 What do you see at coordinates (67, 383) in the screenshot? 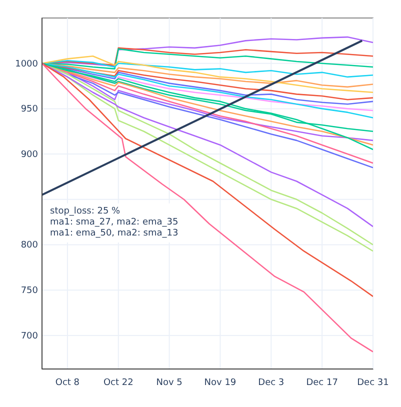
I see `x-tick-label: Oct 8` at bounding box center [67, 383].